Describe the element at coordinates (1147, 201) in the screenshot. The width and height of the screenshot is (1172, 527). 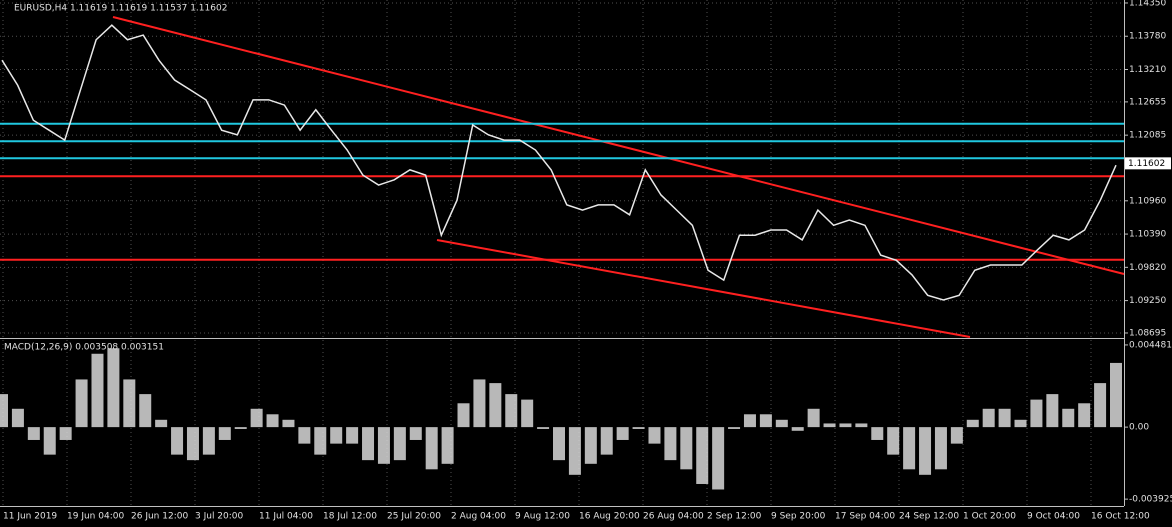
I see `y-tick-label: 1.10960` at that location.